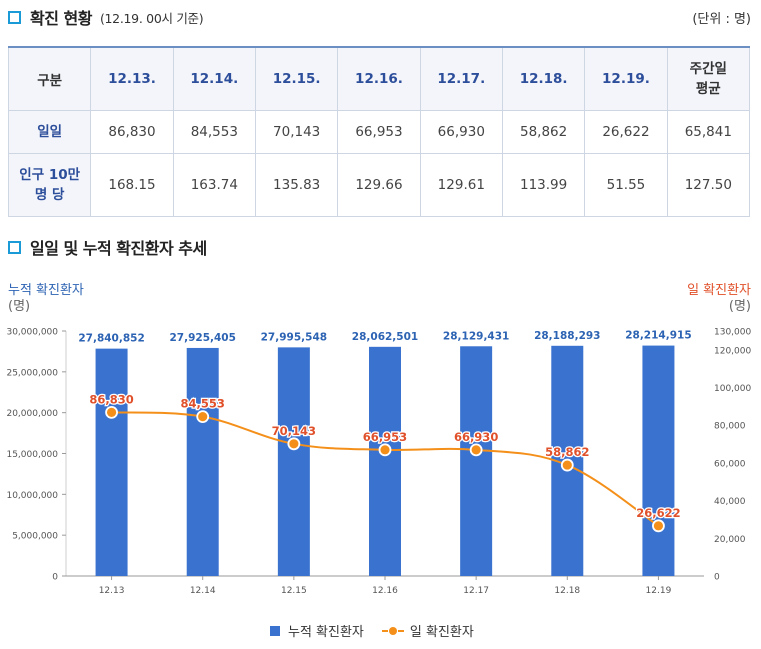 Image resolution: width=761 pixels, height=649 pixels. Describe the element at coordinates (476, 437) in the screenshot. I see `line-data-label: 66,930` at that location.